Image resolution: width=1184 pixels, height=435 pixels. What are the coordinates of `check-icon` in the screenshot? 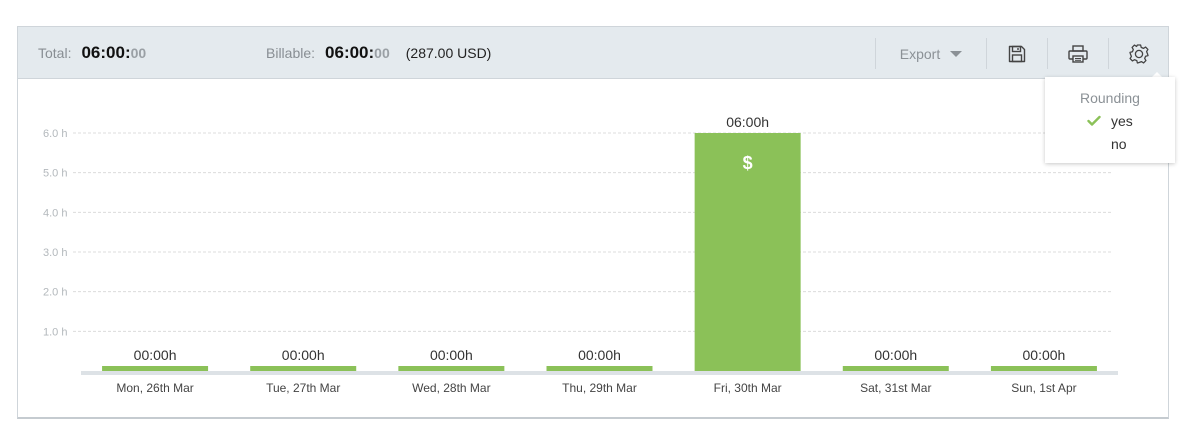 It's located at (1094, 120).